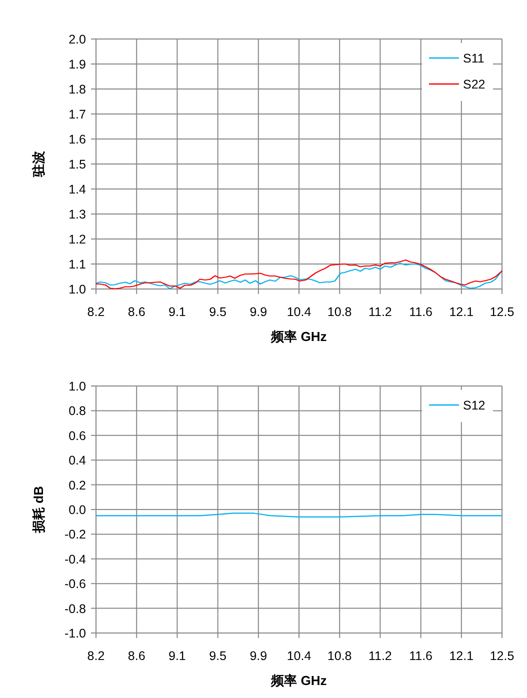 The width and height of the screenshot is (527, 698). I want to click on y-tick-label: 1.1, so click(77, 265).